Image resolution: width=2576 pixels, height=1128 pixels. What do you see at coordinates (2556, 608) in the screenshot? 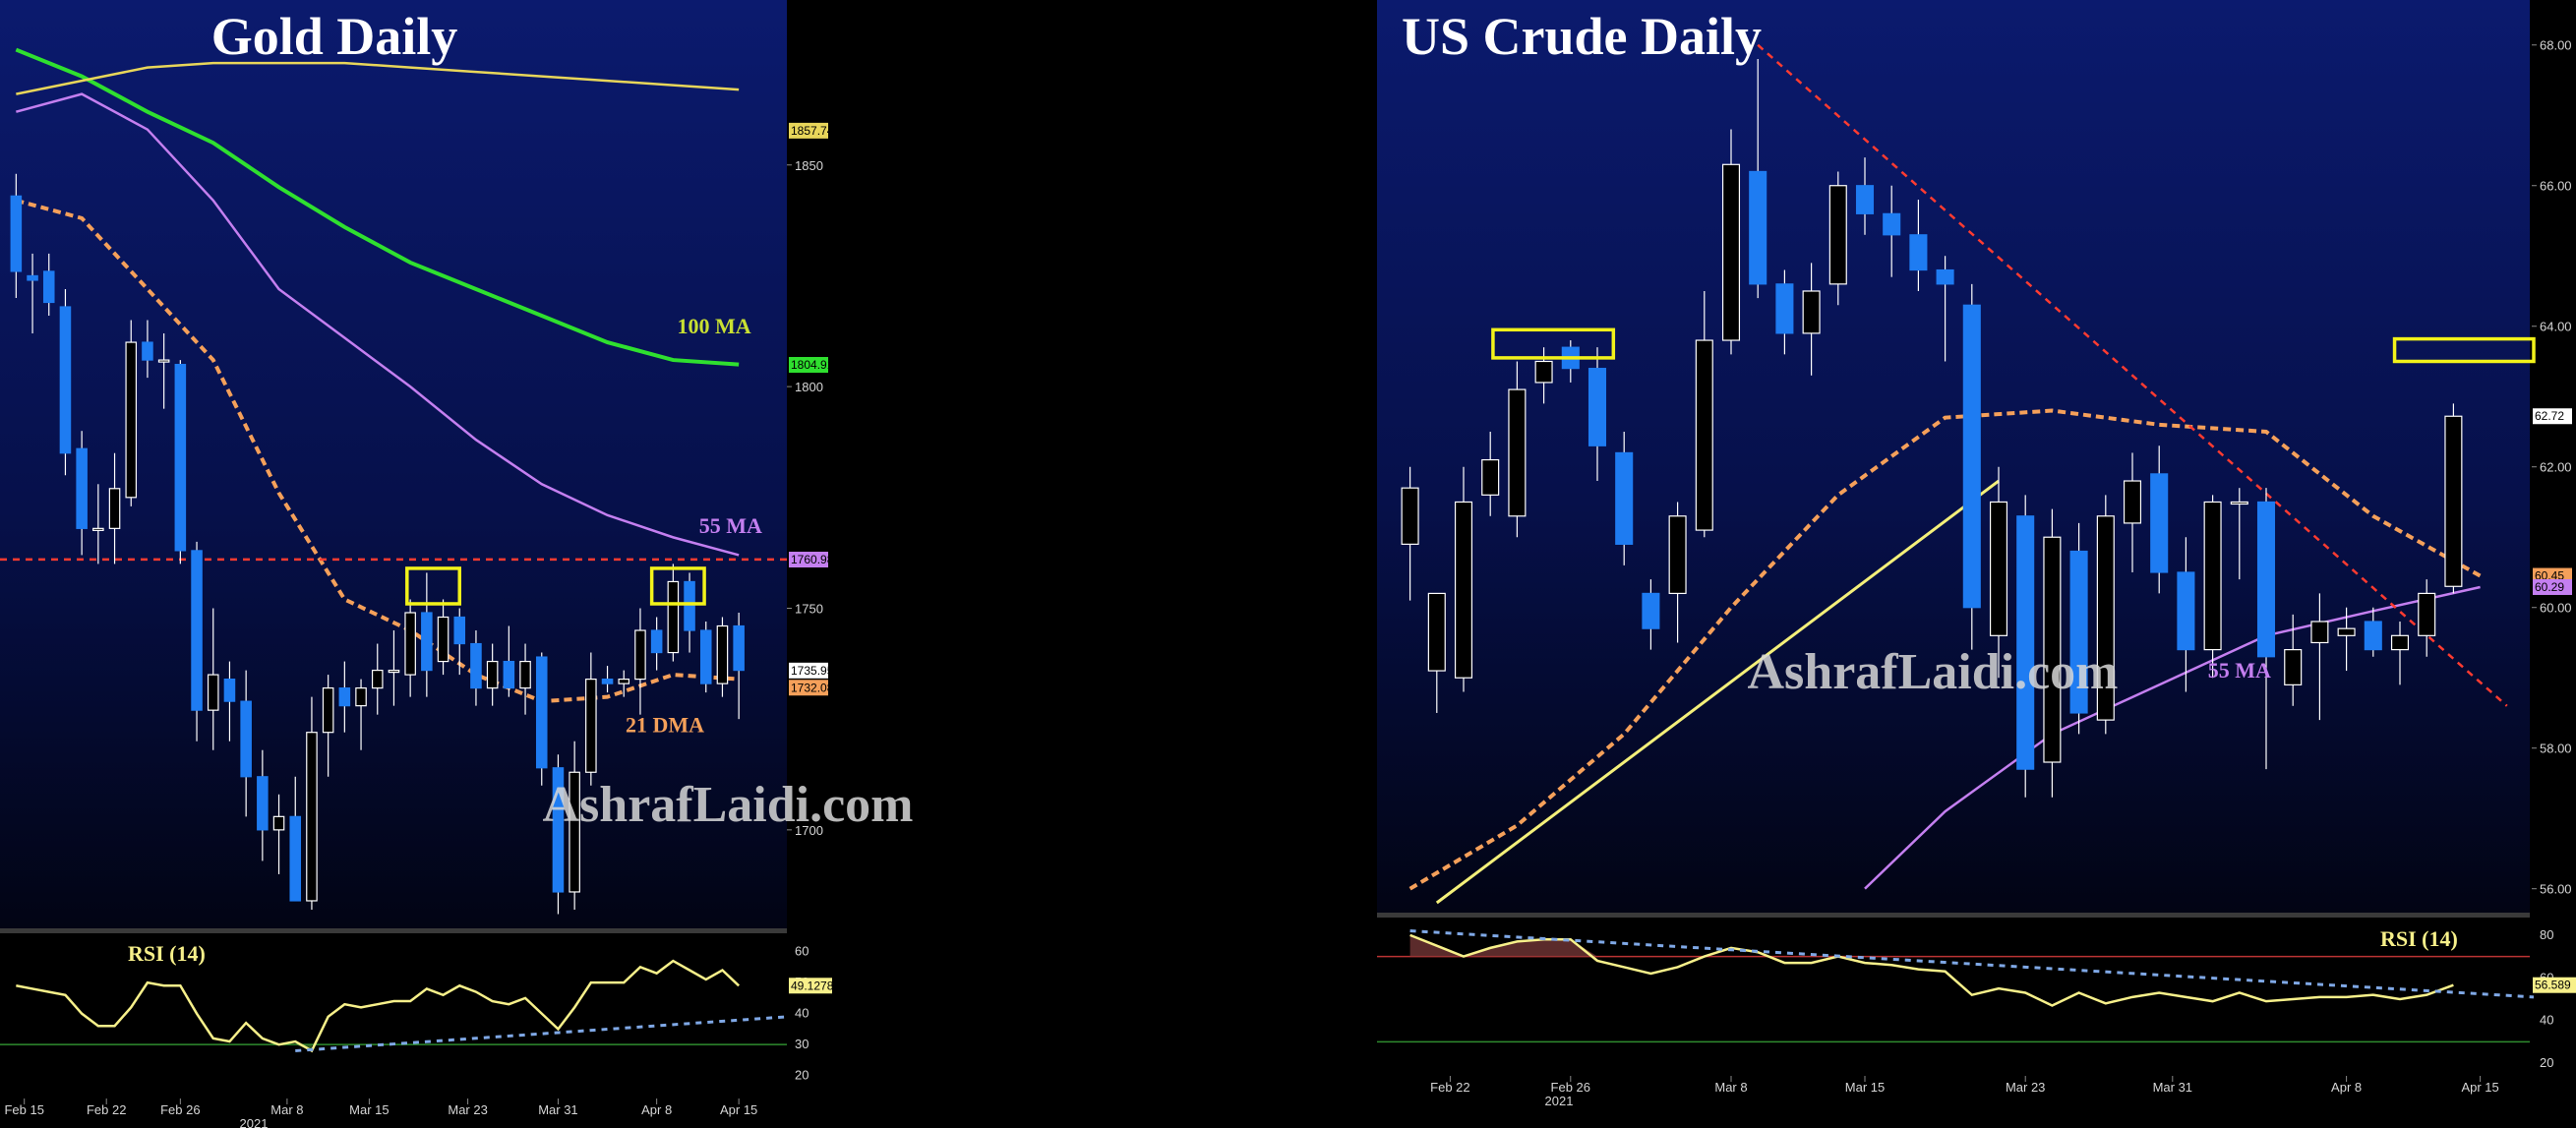
I see `crude-ytick-label: 60.00` at bounding box center [2556, 608].